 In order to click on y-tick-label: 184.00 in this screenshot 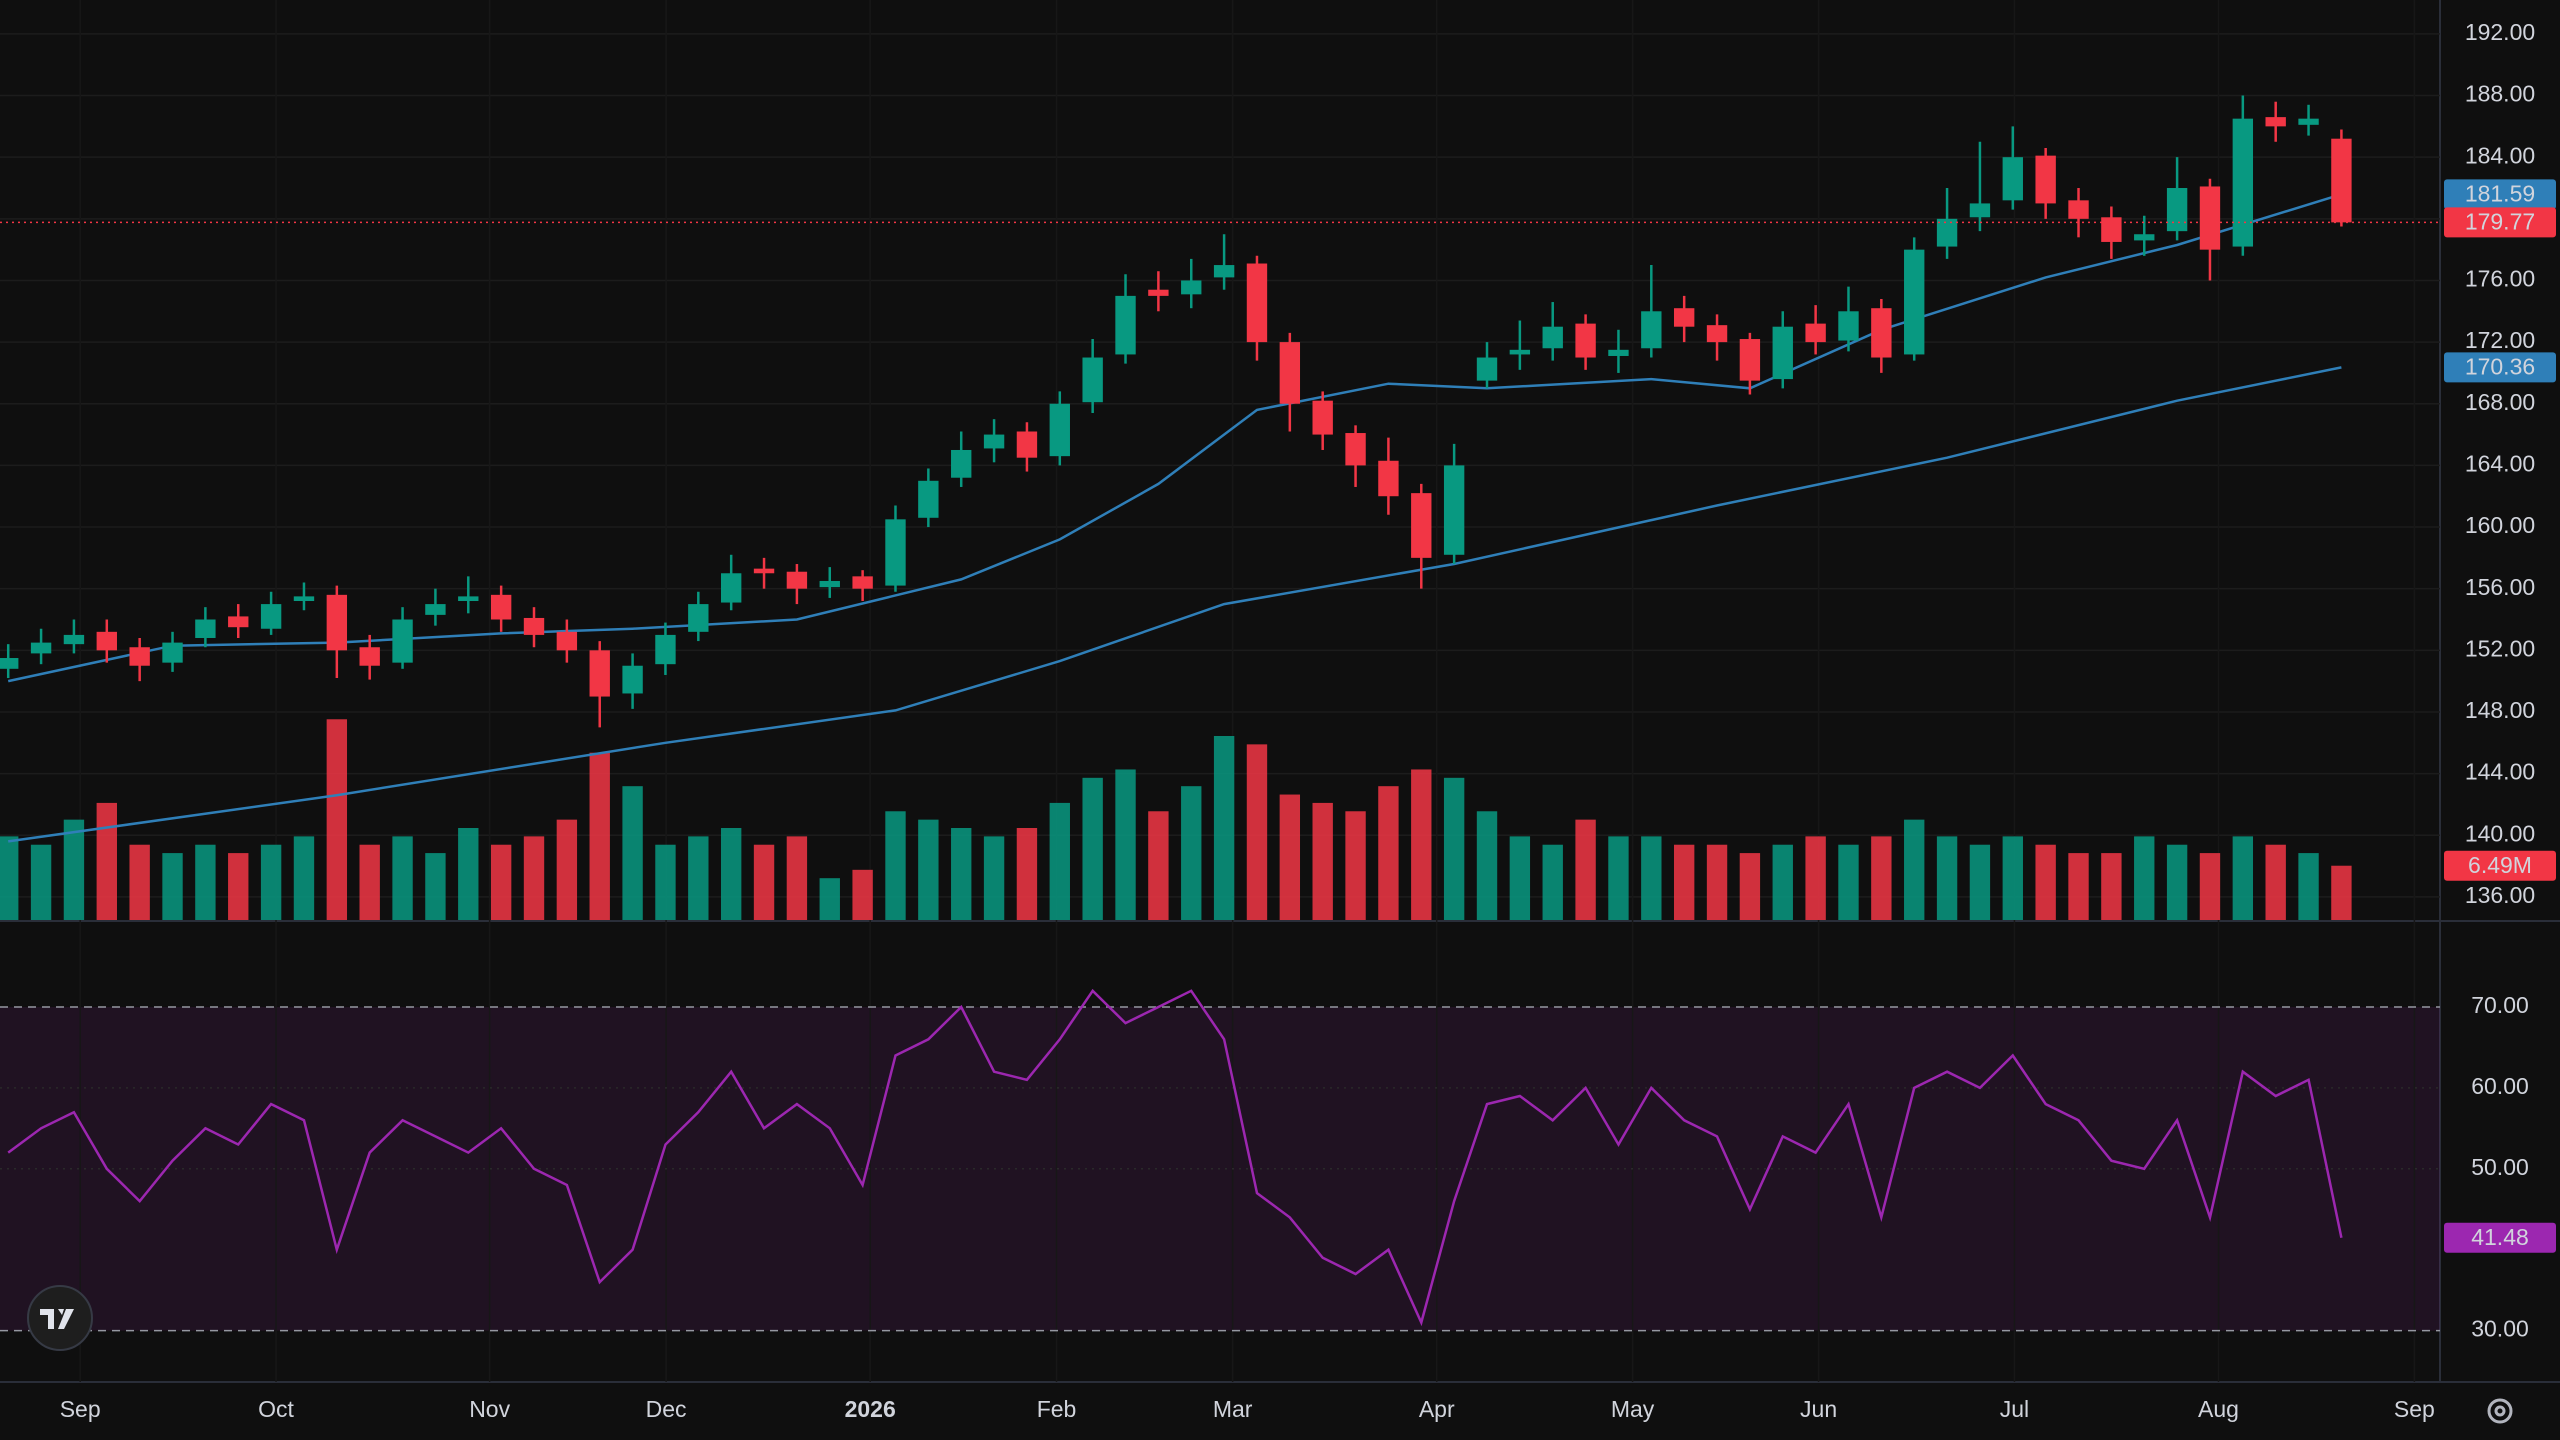, I will do `click(2500, 155)`.